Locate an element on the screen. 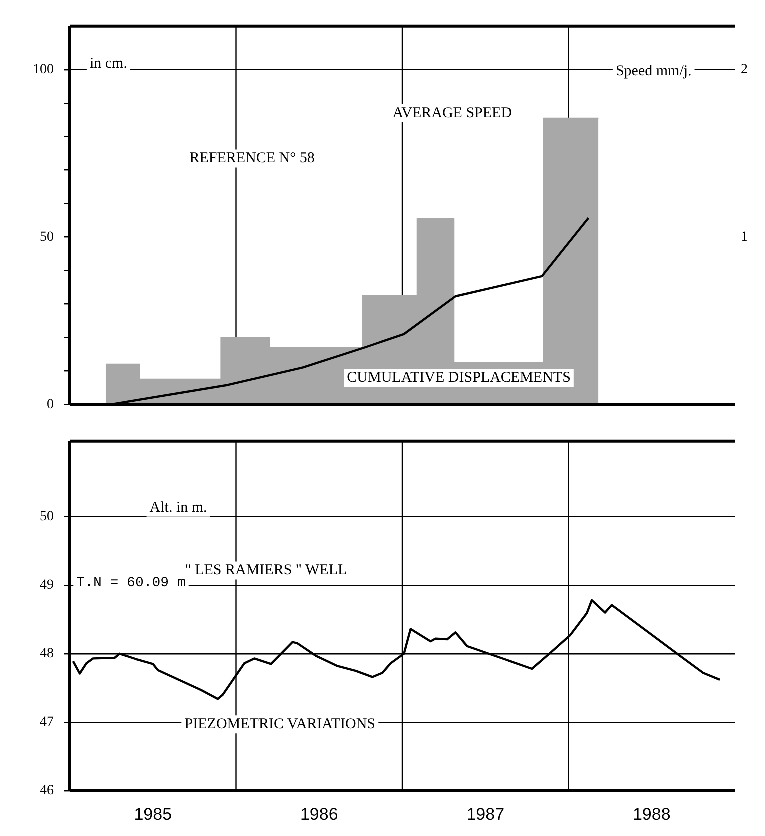  x-tick-label: 1986 is located at coordinates (319, 814).